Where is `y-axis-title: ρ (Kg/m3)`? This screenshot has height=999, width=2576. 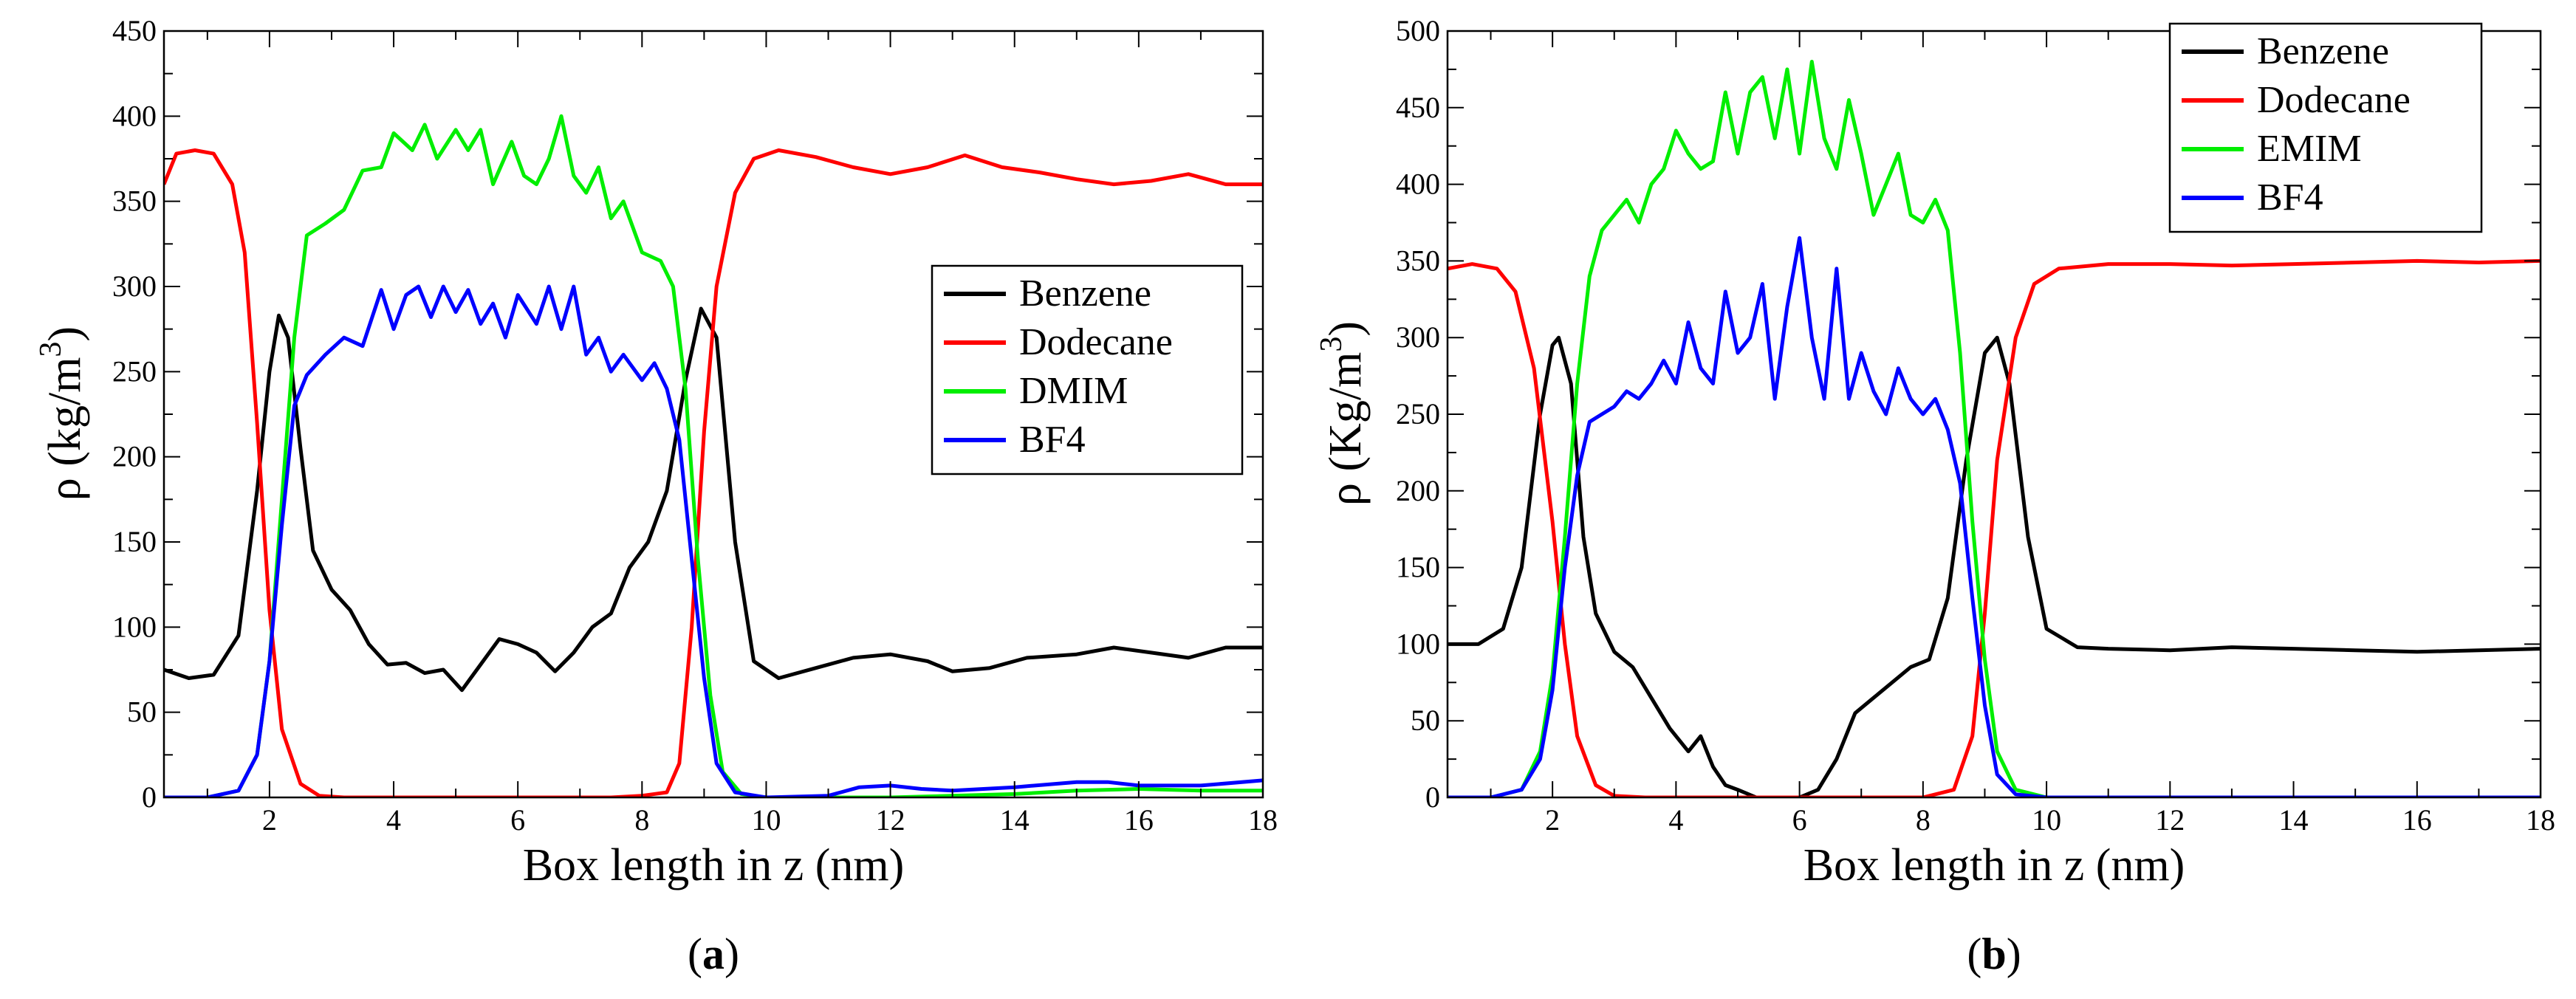 y-axis-title: ρ (Kg/m3) is located at coordinates (1343, 413).